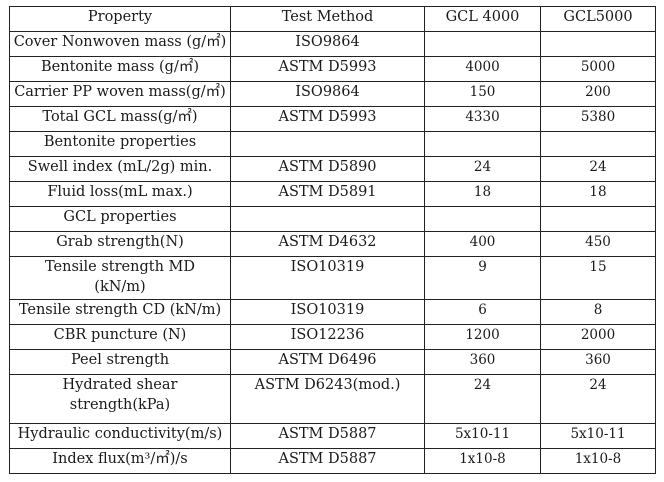 The height and width of the screenshot is (482, 664). What do you see at coordinates (598, 362) in the screenshot?
I see `gcl5000-cell: 360` at bounding box center [598, 362].